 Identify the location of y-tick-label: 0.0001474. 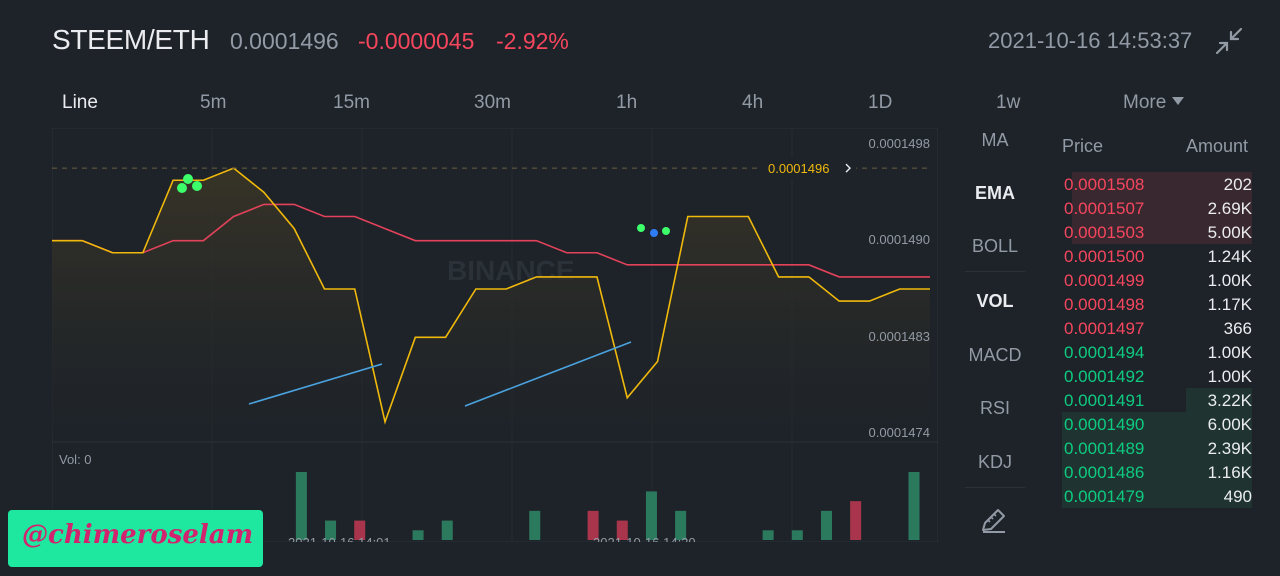
(899, 432).